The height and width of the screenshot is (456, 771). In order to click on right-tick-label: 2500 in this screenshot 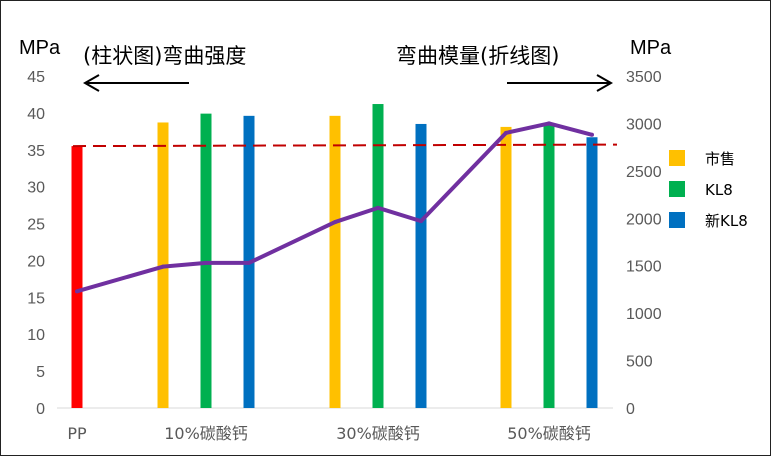, I will do `click(644, 172)`.